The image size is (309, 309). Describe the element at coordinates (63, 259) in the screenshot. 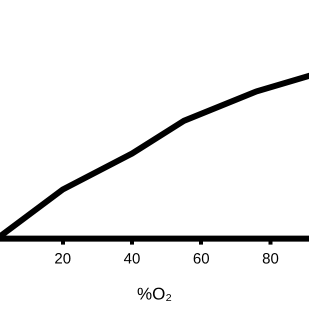

I see `x-tick-label: 20` at that location.